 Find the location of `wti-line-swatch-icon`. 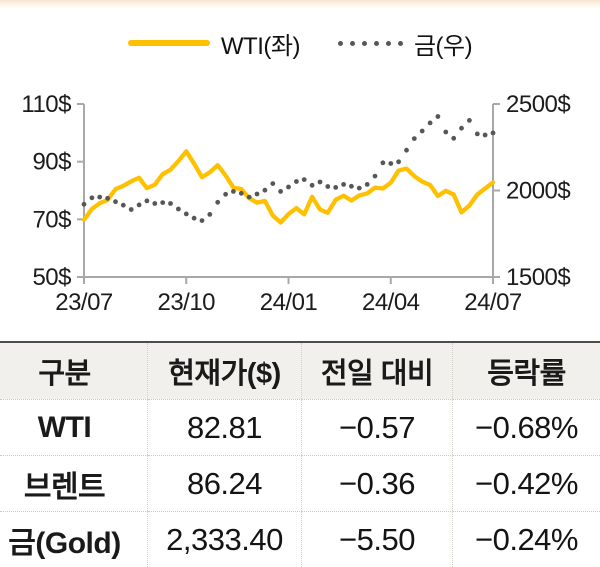

wti-line-swatch-icon is located at coordinates (168, 43).